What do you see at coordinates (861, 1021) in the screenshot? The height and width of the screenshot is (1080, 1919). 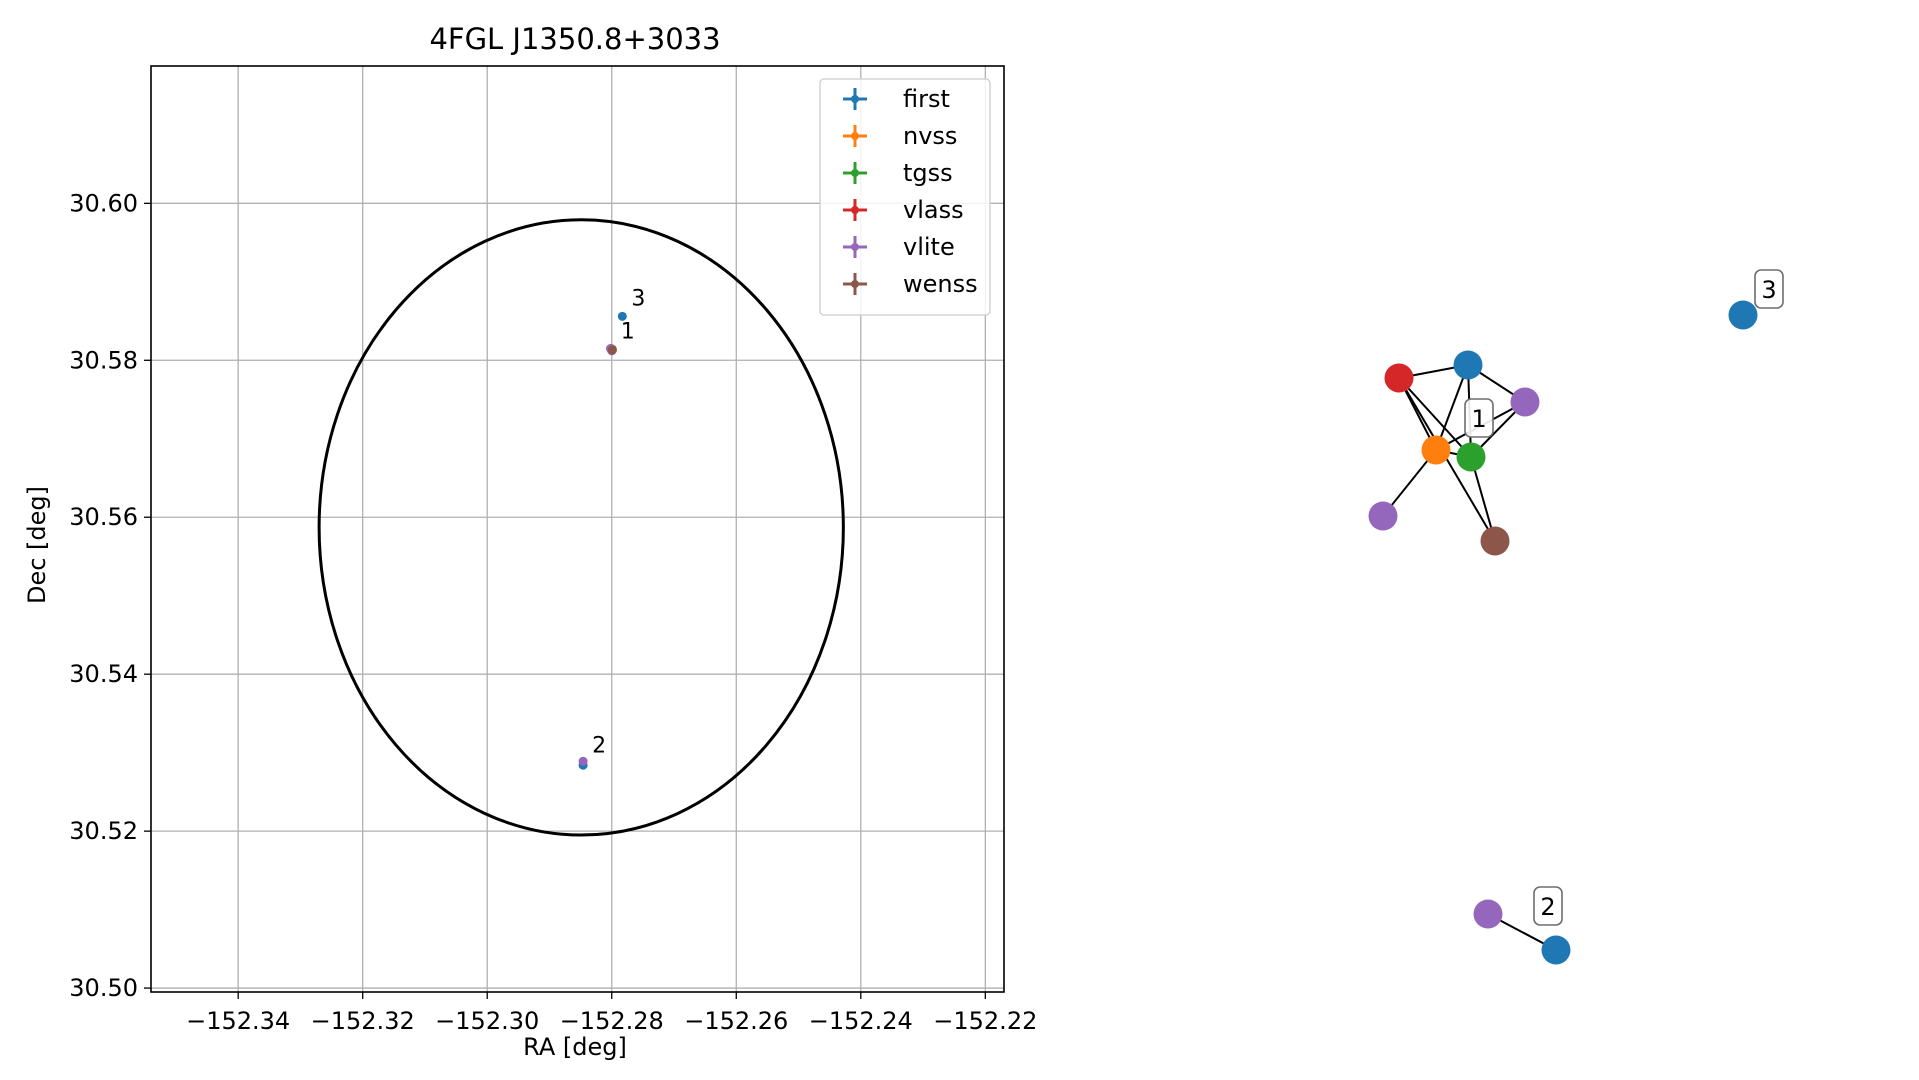 I see `x-tick-label: −152.24` at bounding box center [861, 1021].